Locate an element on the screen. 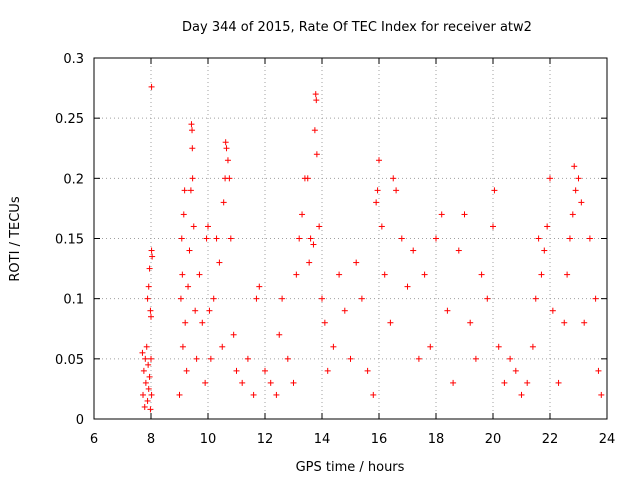  x-tick-label: 8 is located at coordinates (151, 439).